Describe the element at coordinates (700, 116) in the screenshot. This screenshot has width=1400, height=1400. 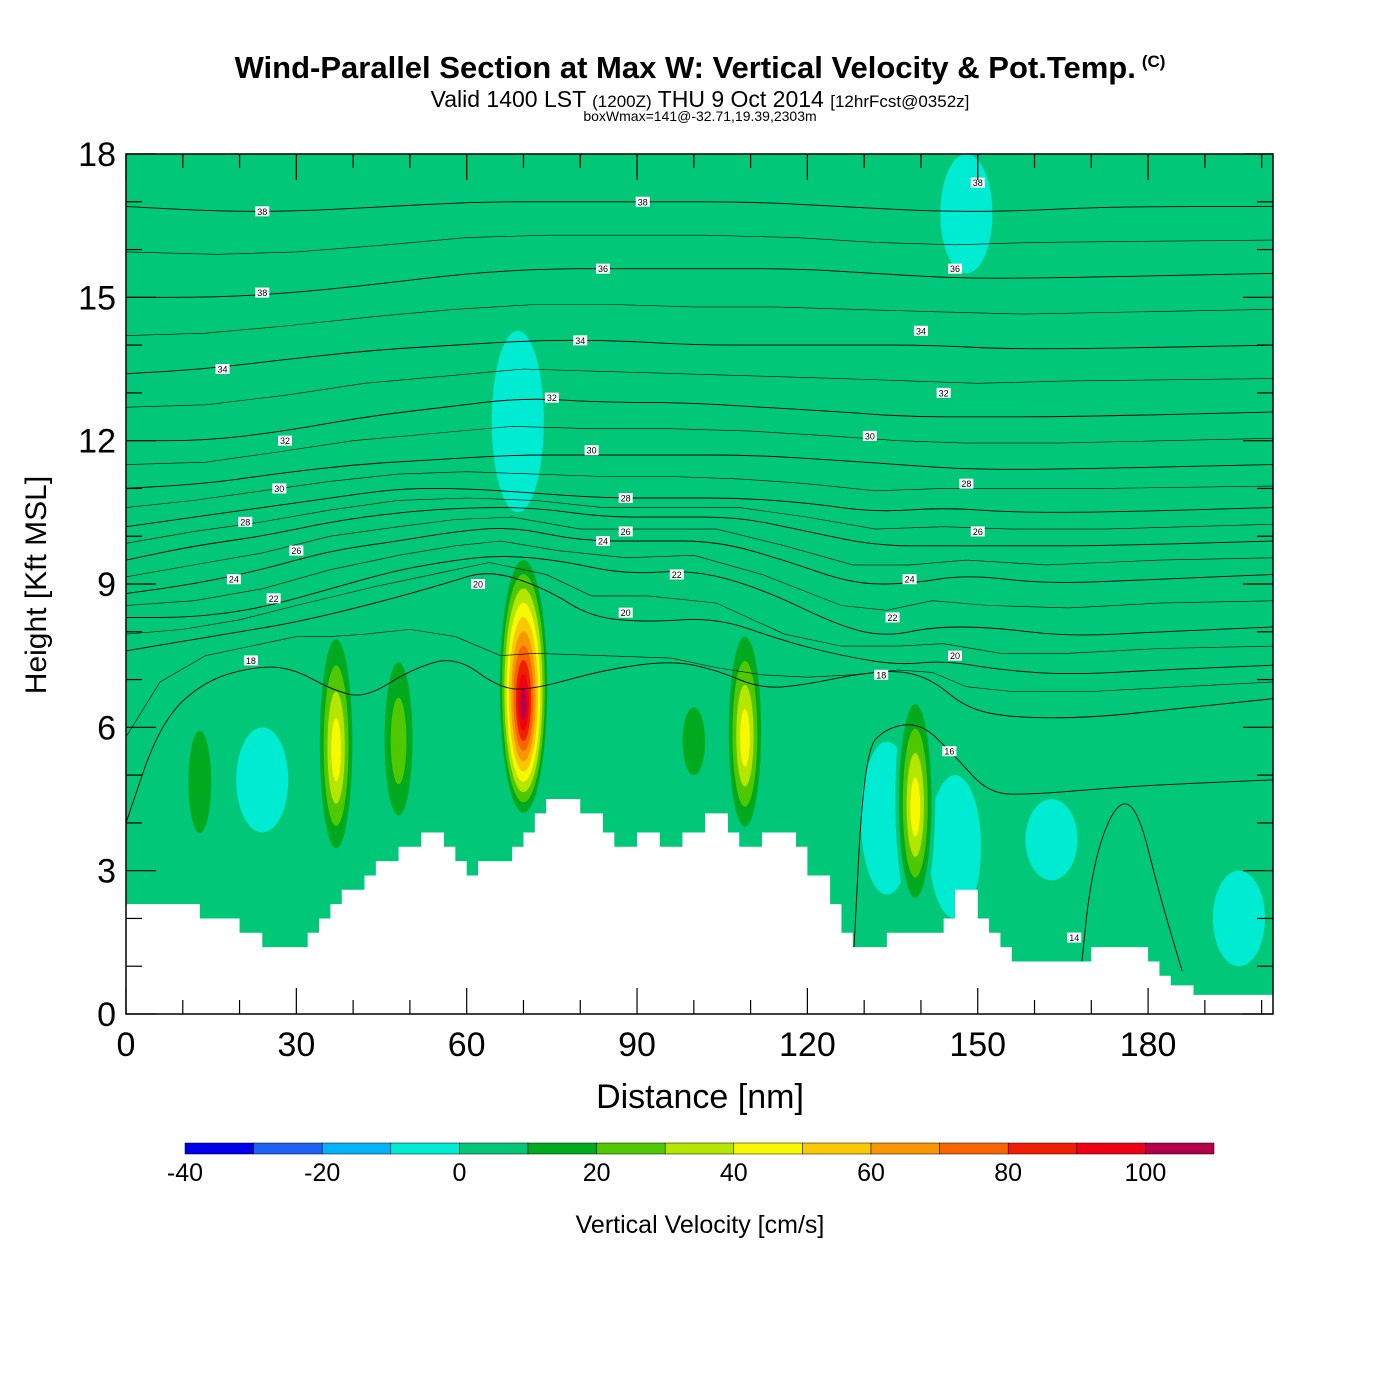
I see `chart-subline: boxWmax=141@-32.71,19.39,2303m` at that location.